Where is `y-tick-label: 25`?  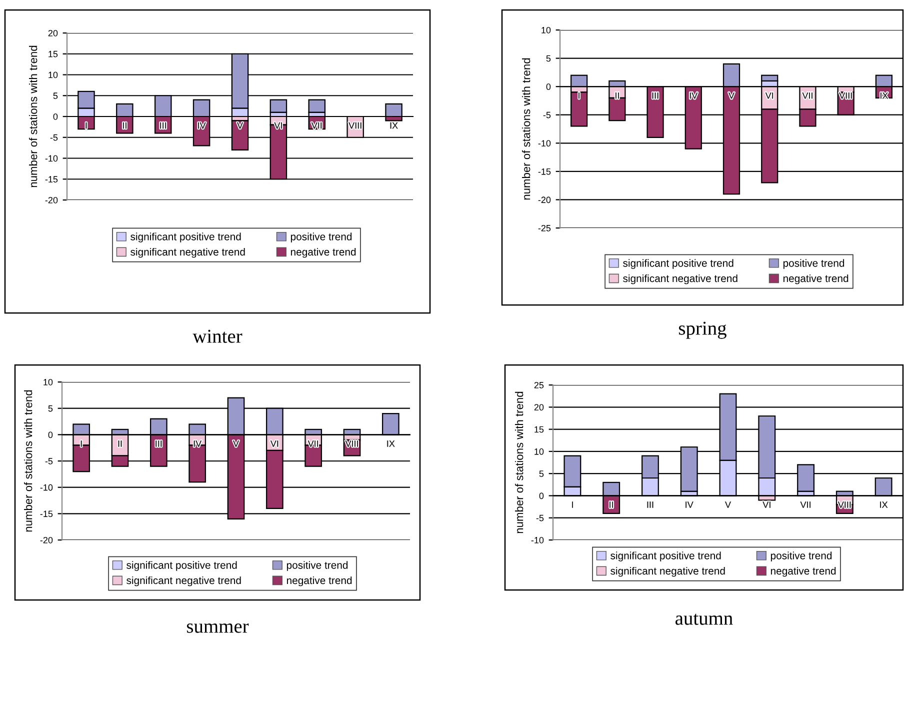
y-tick-label: 25 is located at coordinates (539, 385).